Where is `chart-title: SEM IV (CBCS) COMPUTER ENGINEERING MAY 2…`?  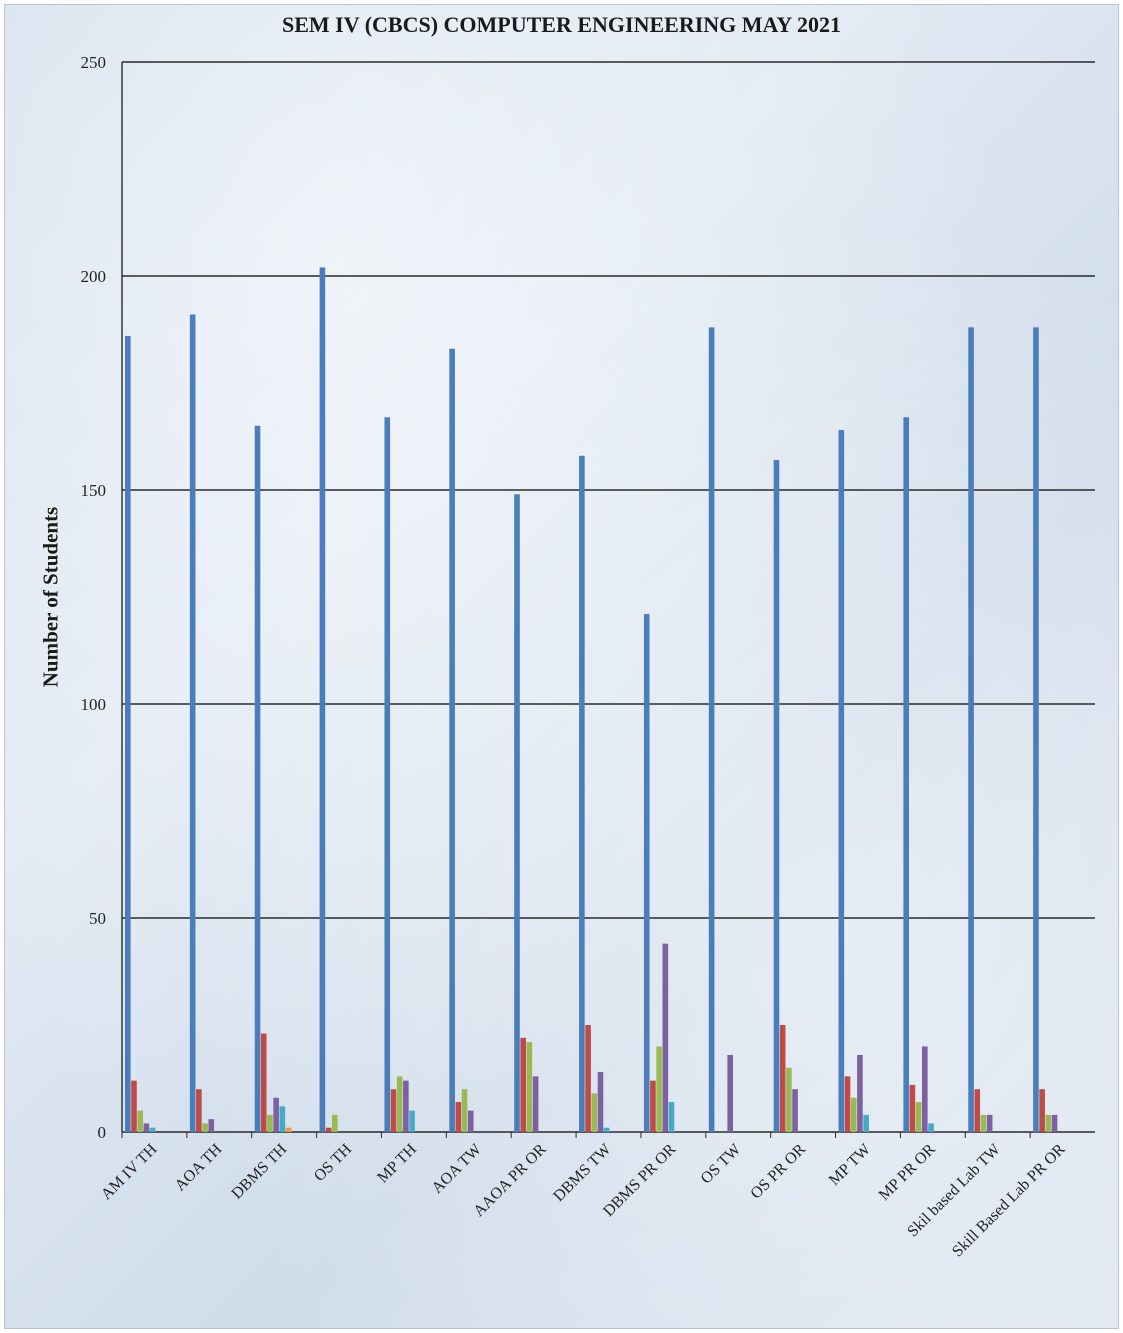 chart-title: SEM IV (CBCS) COMPUTER ENGINEERING MAY 2… is located at coordinates (561, 24).